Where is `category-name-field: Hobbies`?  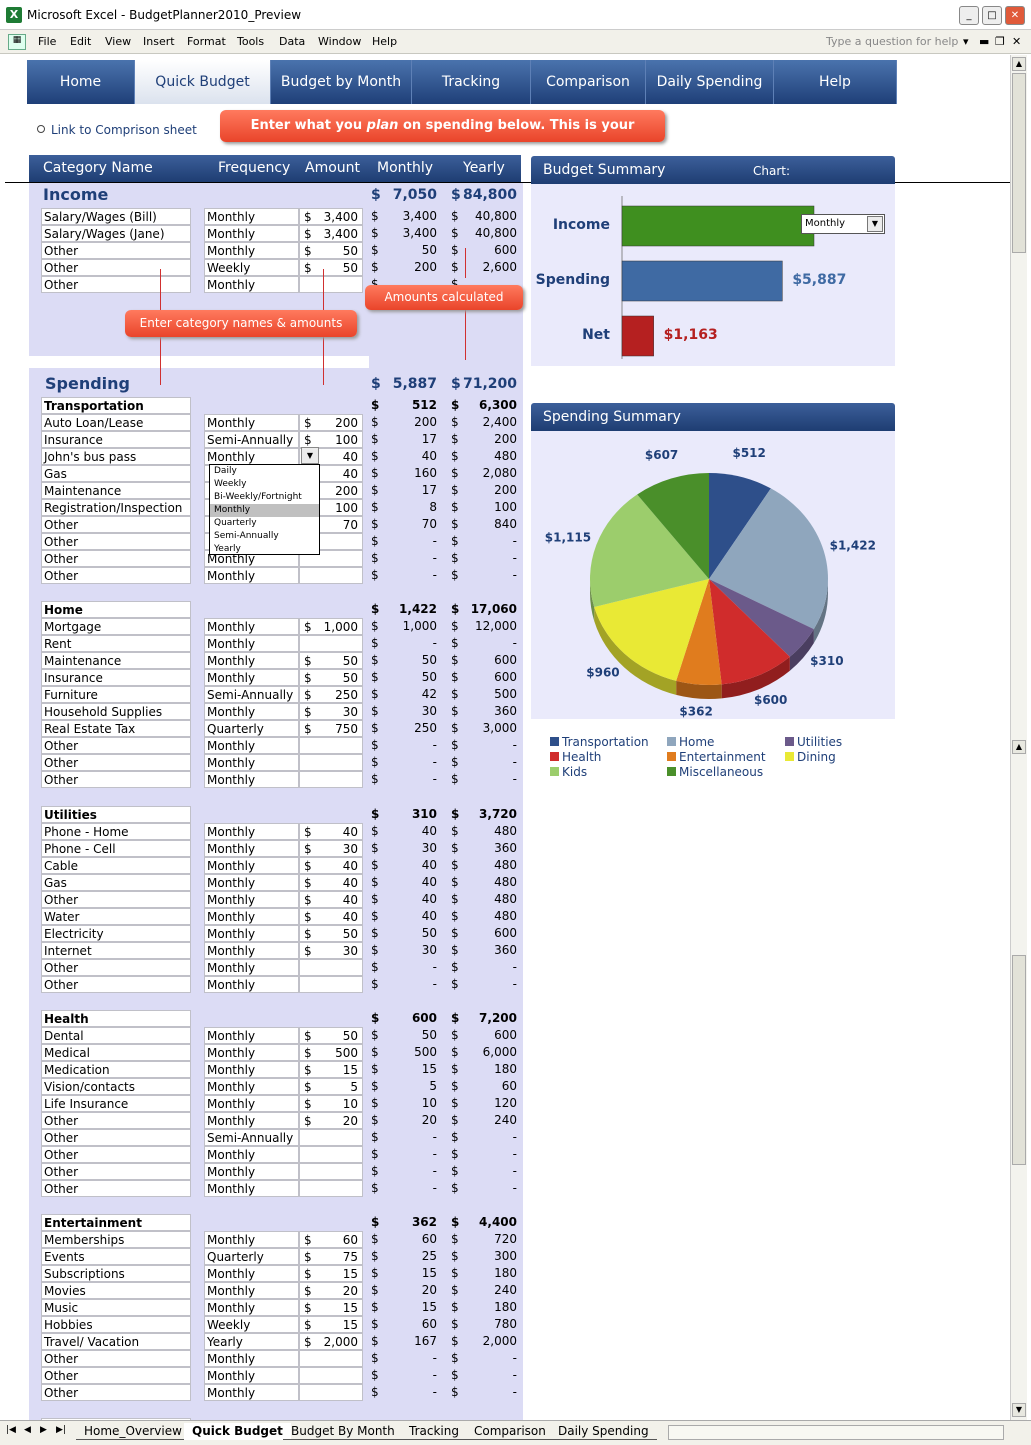 category-name-field: Hobbies is located at coordinates (116, 1324).